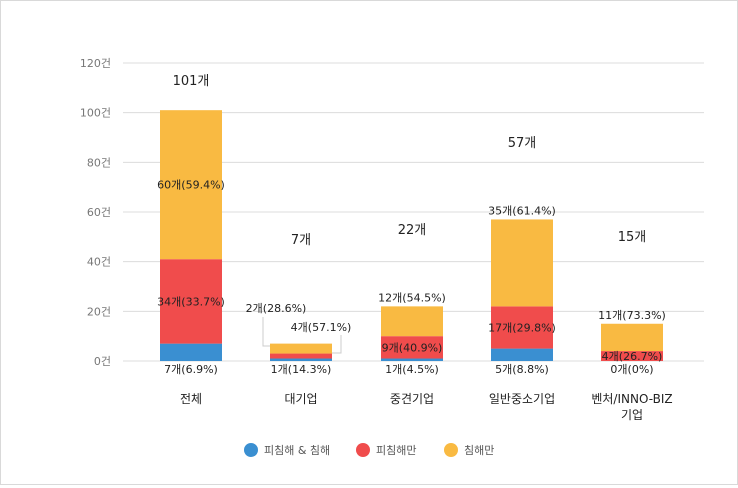  I want to click on y-tick-label: 80건, so click(99, 162).